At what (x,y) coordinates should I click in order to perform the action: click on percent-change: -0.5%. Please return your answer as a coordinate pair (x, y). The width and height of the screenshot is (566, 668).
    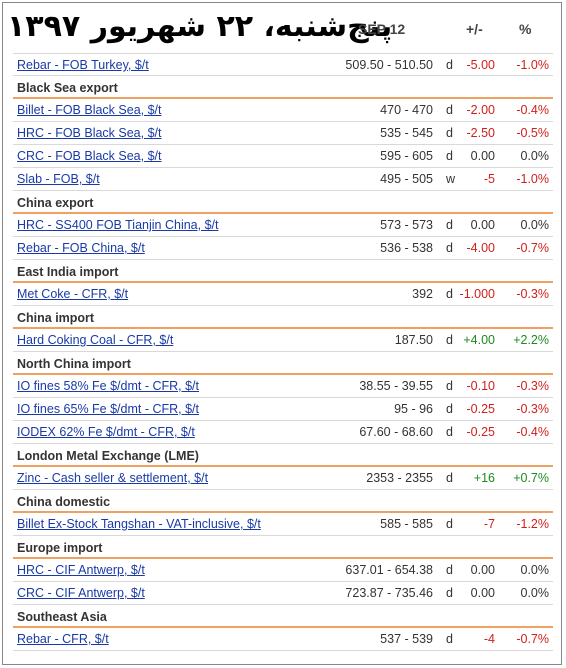
    Looking at the image, I should click on (532, 133).